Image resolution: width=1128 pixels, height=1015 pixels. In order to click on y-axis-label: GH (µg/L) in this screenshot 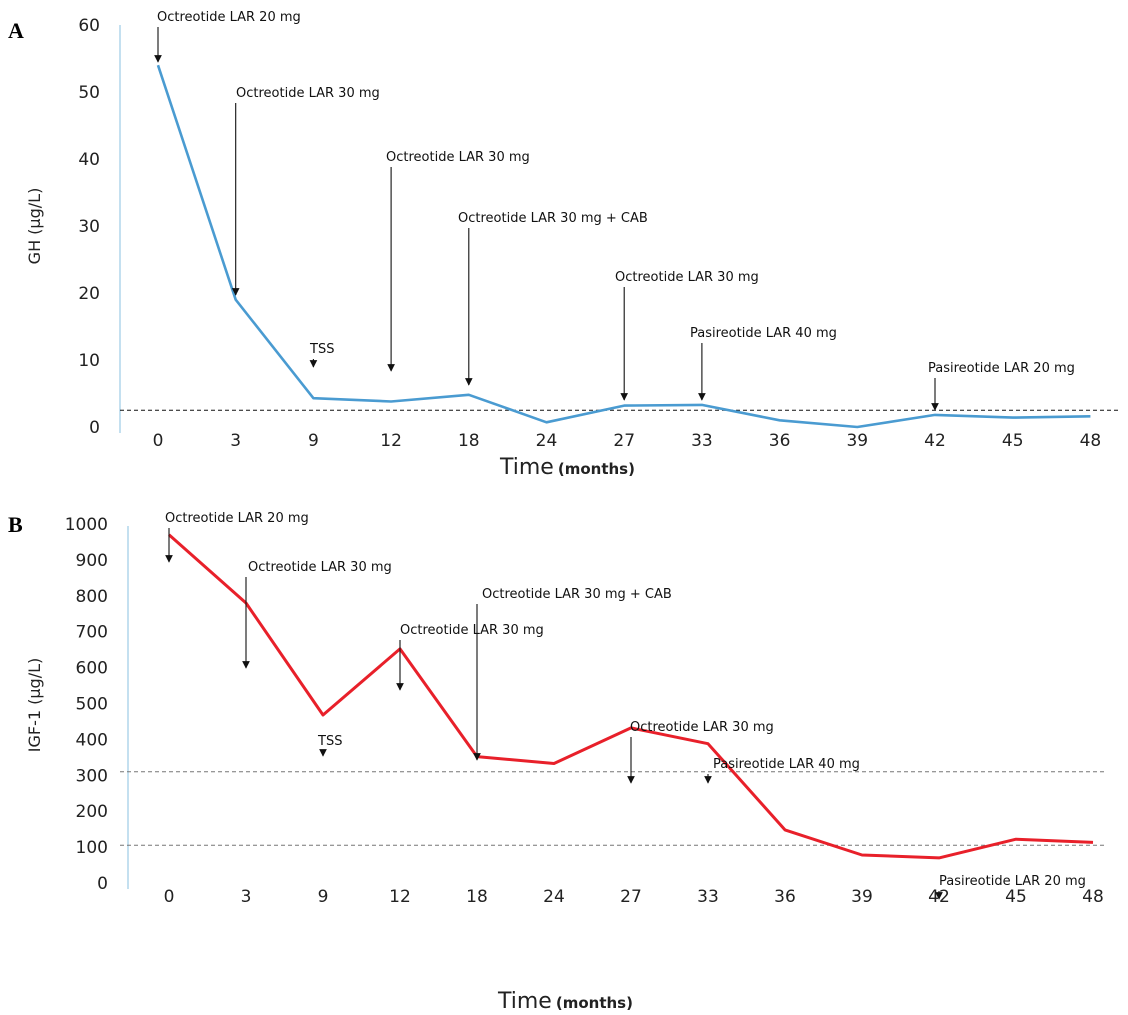, I will do `click(34, 226)`.